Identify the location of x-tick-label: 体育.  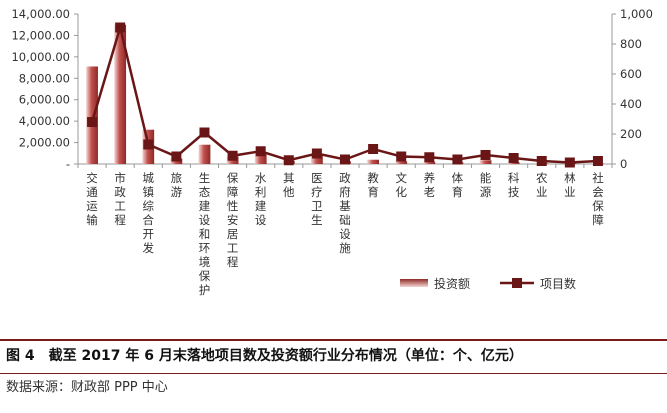
(458, 185).